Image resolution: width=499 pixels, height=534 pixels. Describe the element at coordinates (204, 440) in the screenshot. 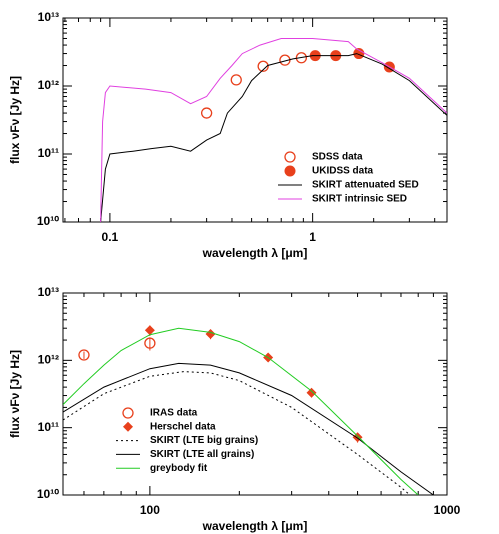

I see `legend-label: SKIRT (LTE big grains)` at that location.